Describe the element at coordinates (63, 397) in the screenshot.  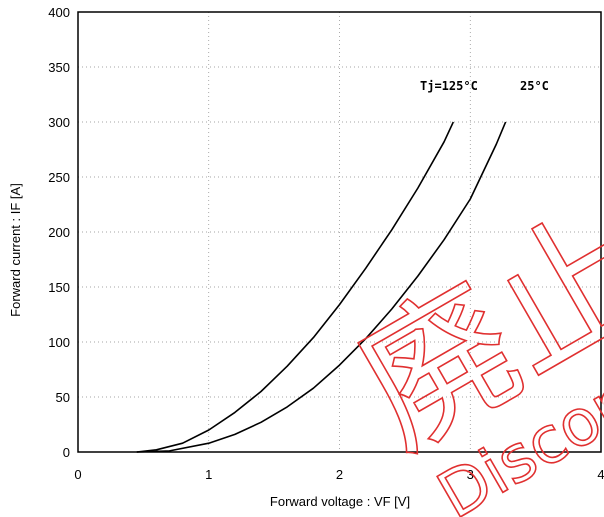
I see `y-tick-label: 50` at that location.